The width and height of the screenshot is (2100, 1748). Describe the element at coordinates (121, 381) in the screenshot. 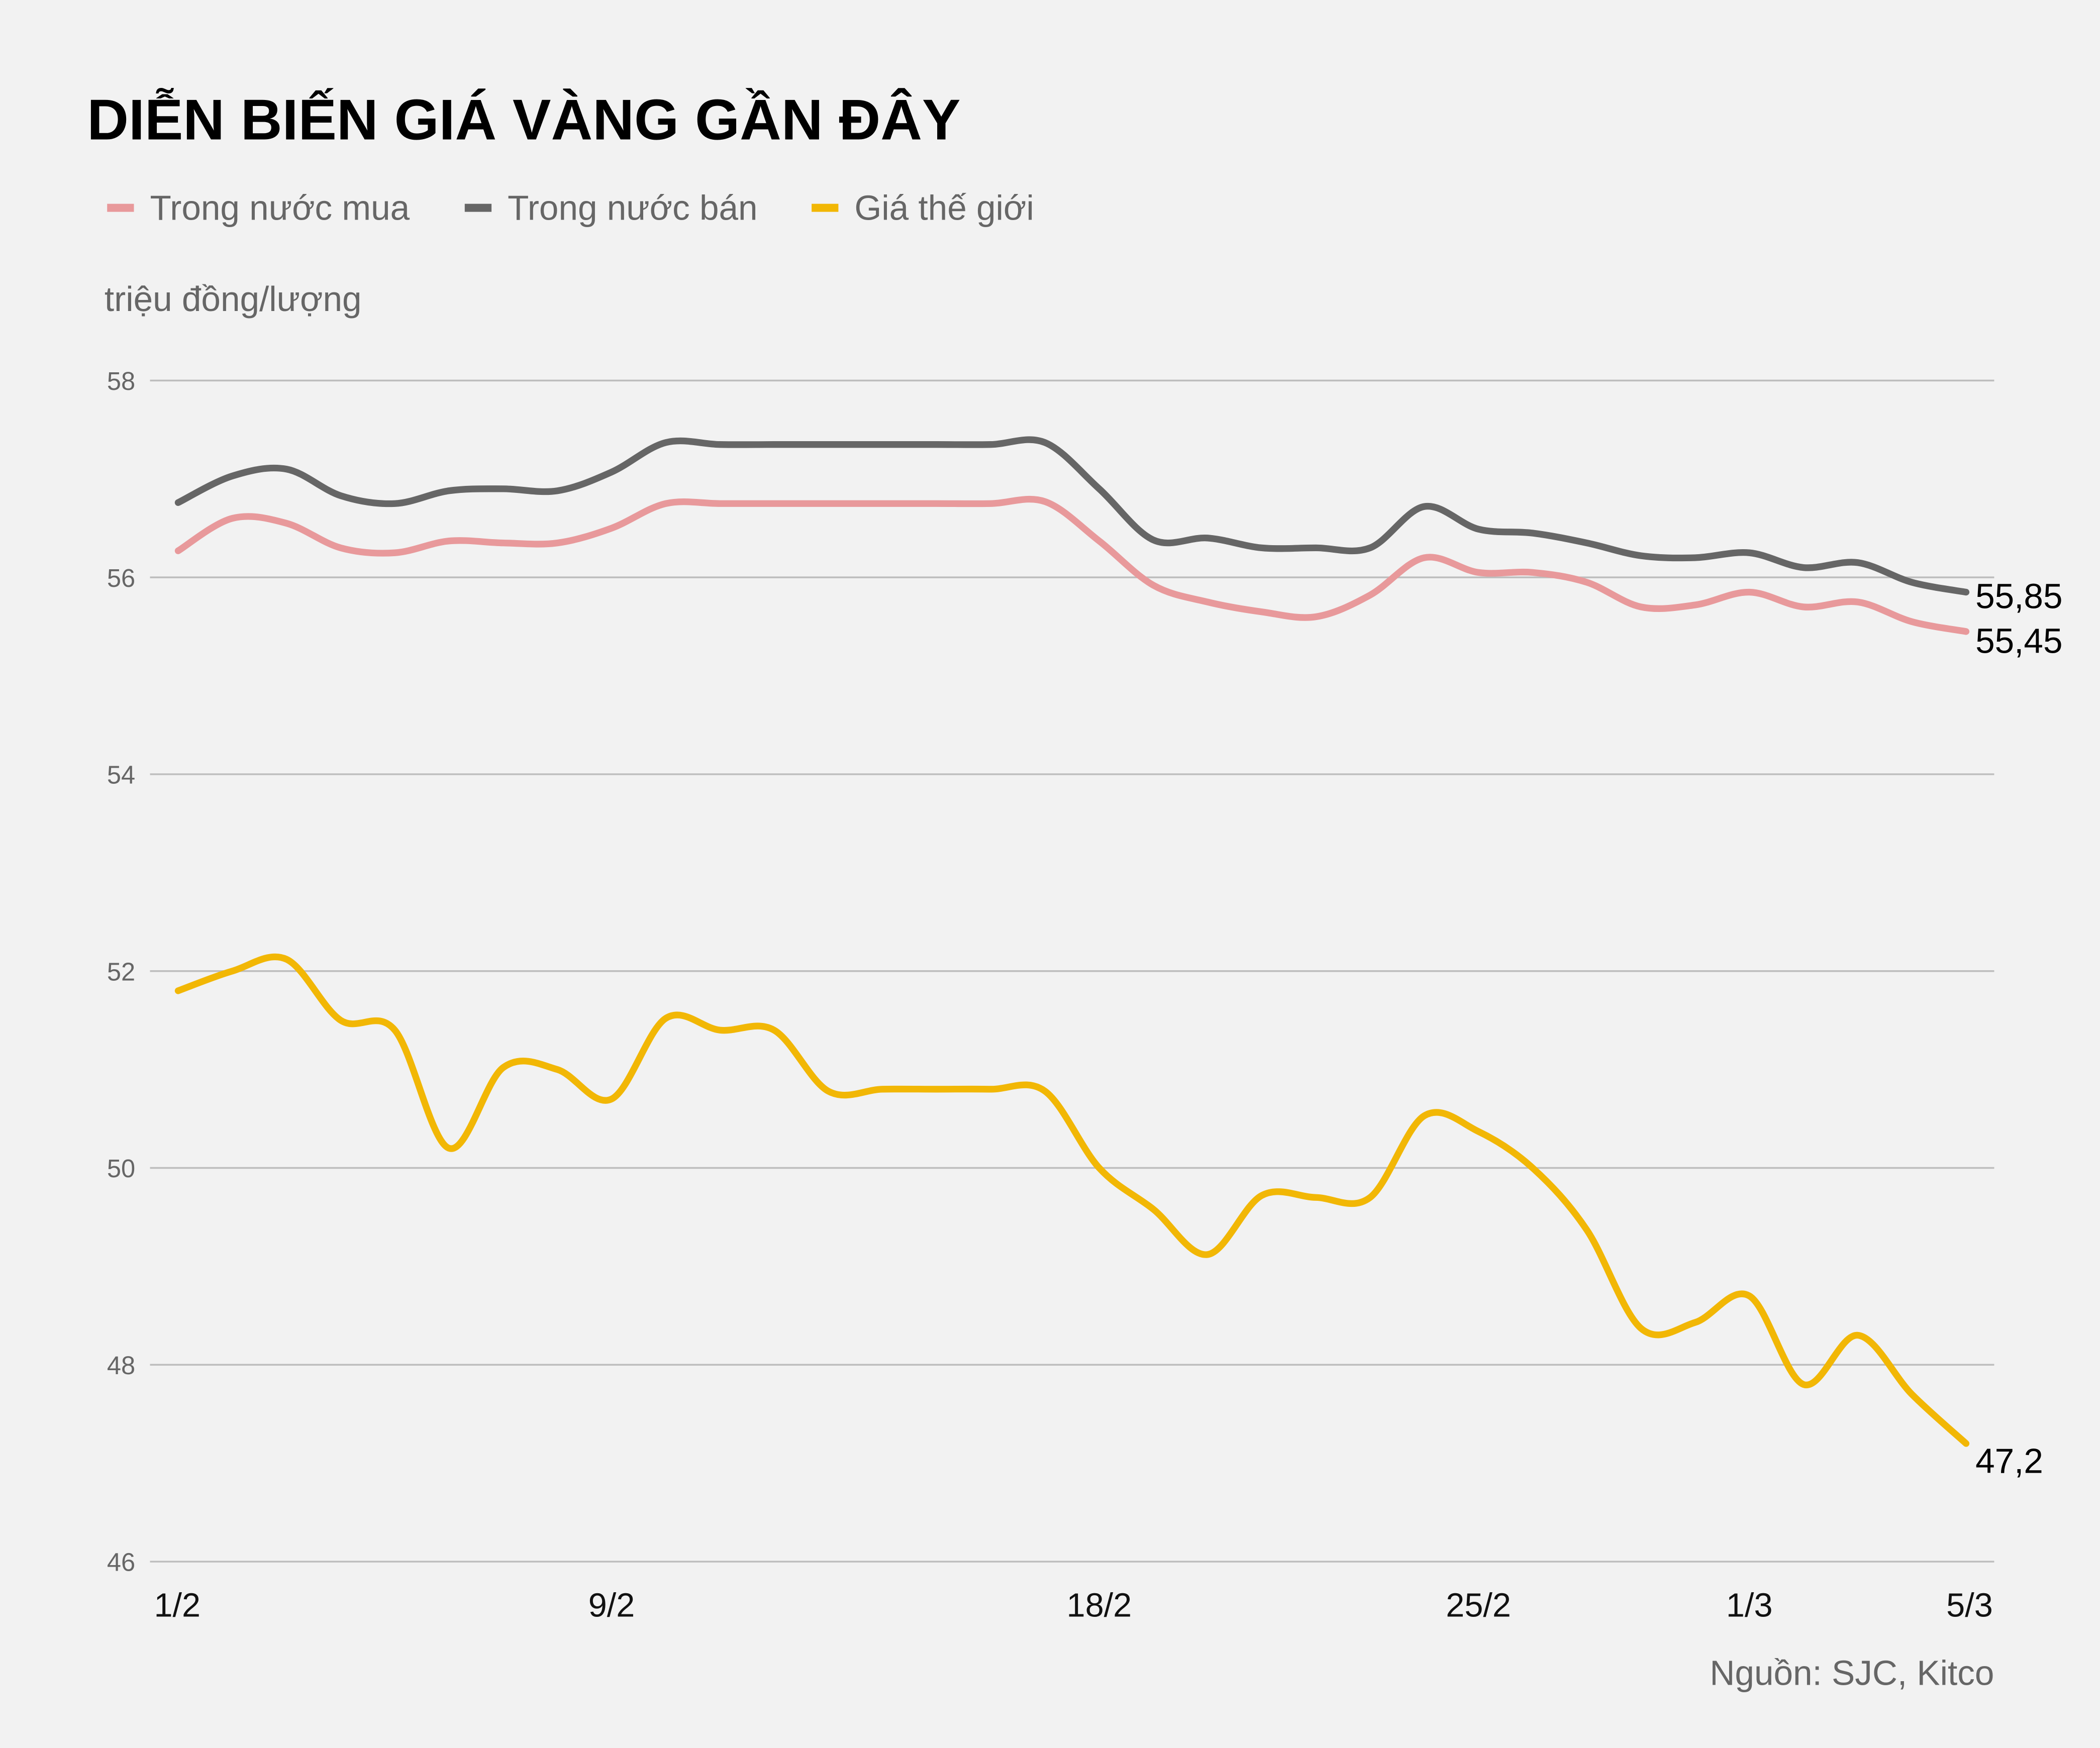

I see `y-tick-label: 58` at that location.